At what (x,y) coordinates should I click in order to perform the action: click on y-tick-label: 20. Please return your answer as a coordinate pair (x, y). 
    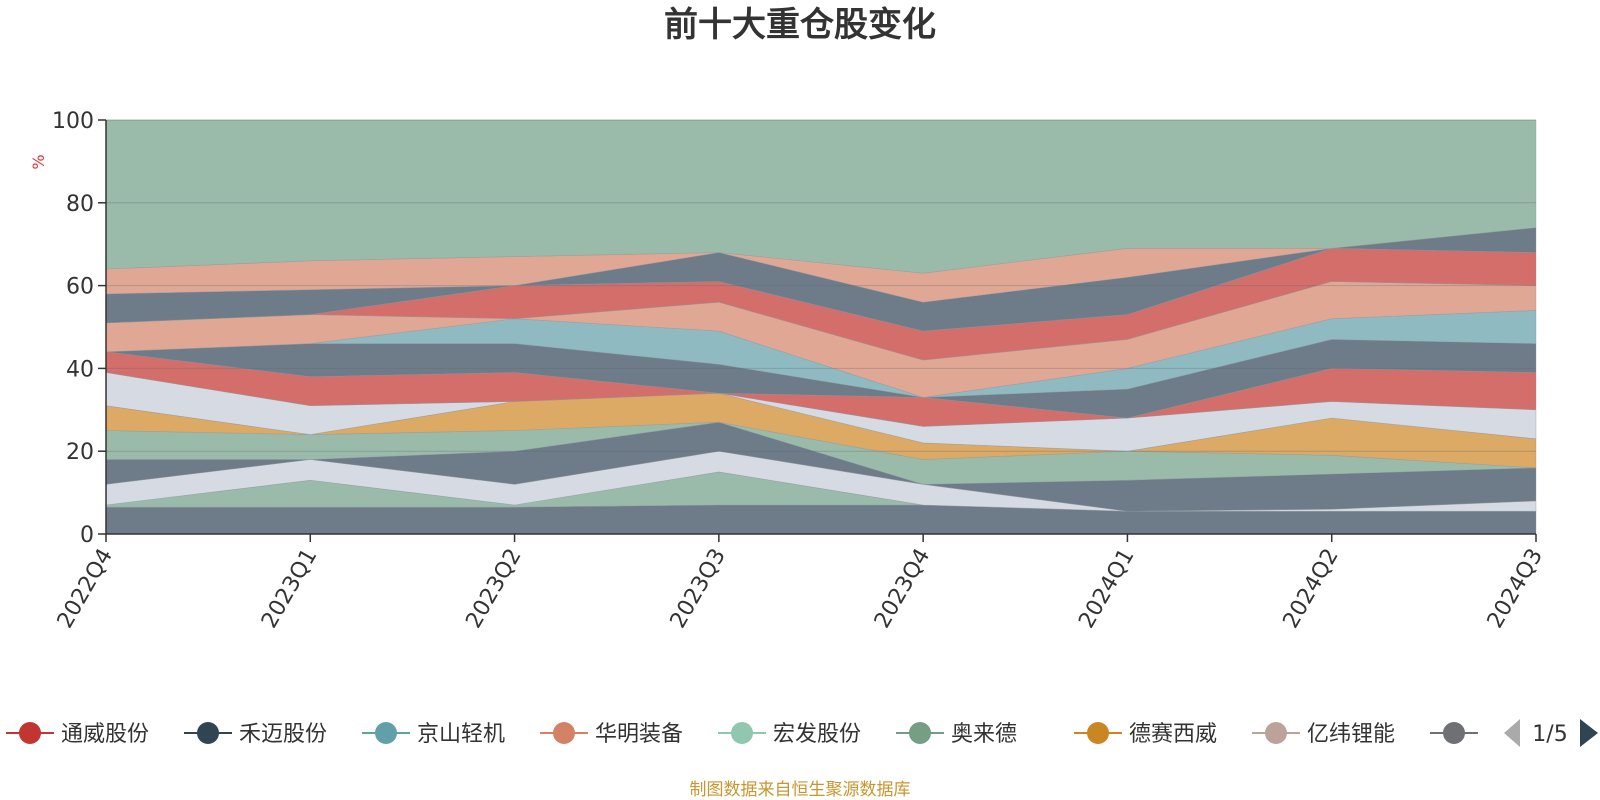
    Looking at the image, I should click on (80, 452).